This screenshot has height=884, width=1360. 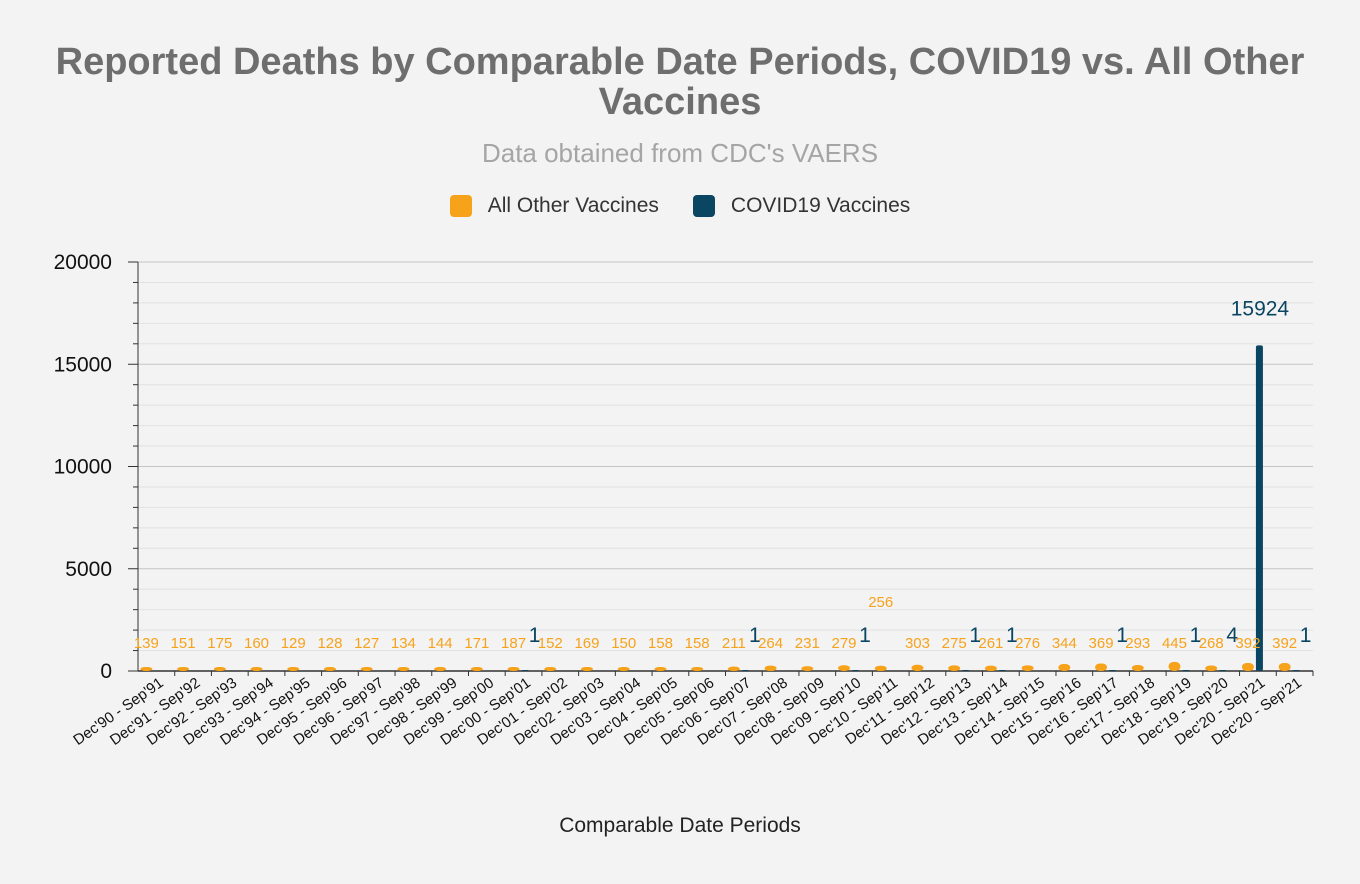 What do you see at coordinates (550, 643) in the screenshot?
I see `data-label-other: 152` at bounding box center [550, 643].